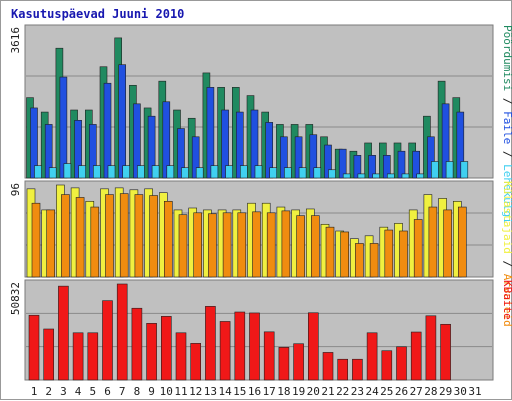  I want to click on bar-hits-lehekülgi-day-3, so click(67, 171).